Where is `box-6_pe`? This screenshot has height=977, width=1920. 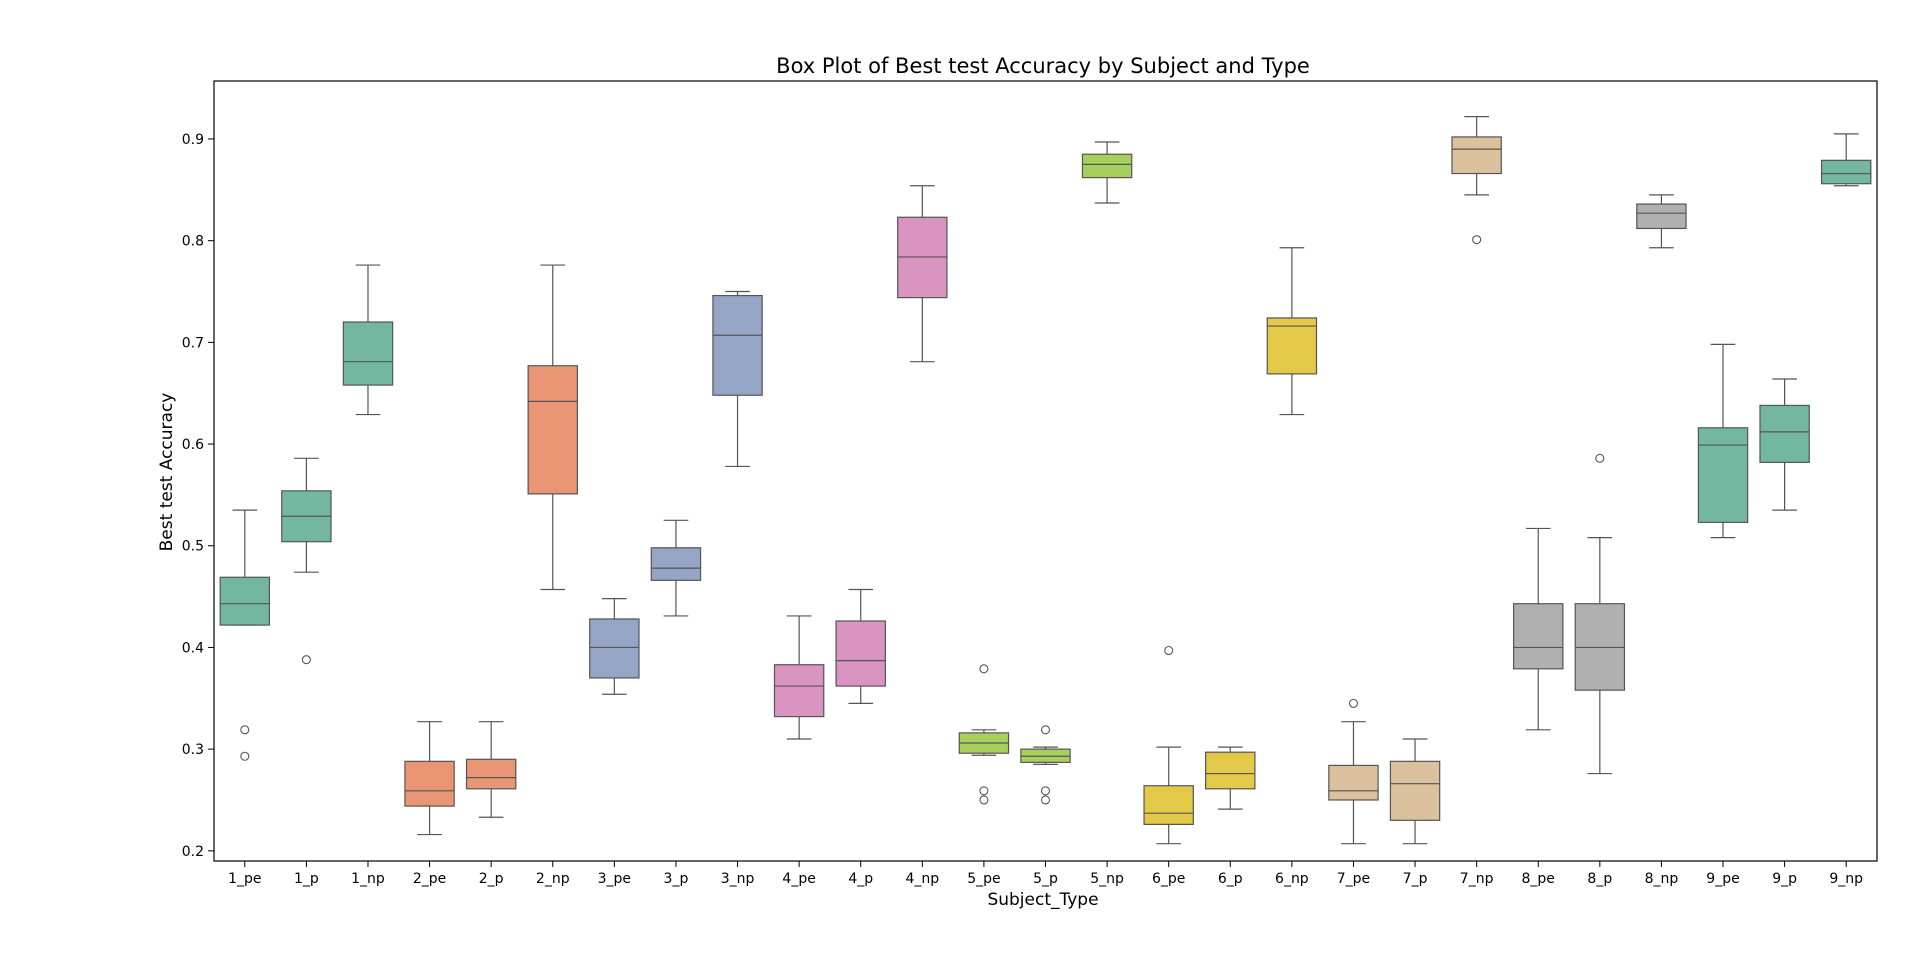
box-6_pe is located at coordinates (1168, 745).